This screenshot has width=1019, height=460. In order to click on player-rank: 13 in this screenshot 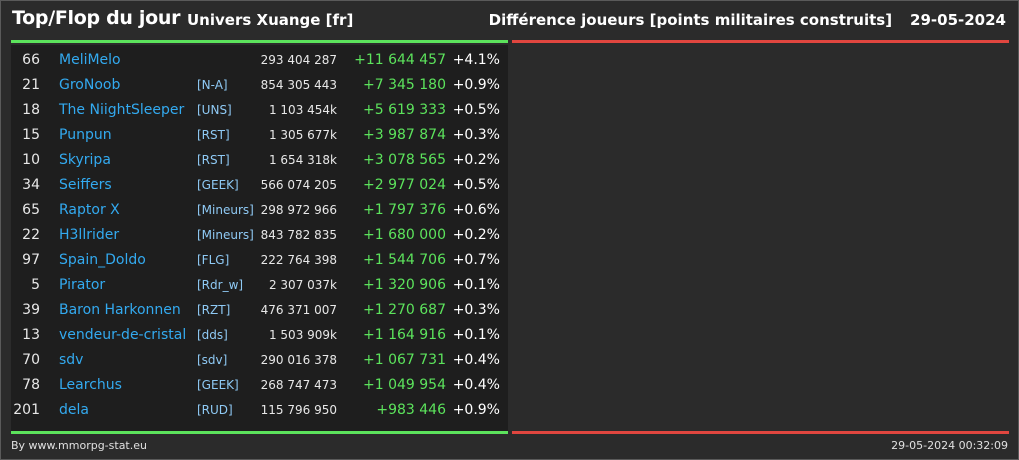, I will do `click(31, 335)`.